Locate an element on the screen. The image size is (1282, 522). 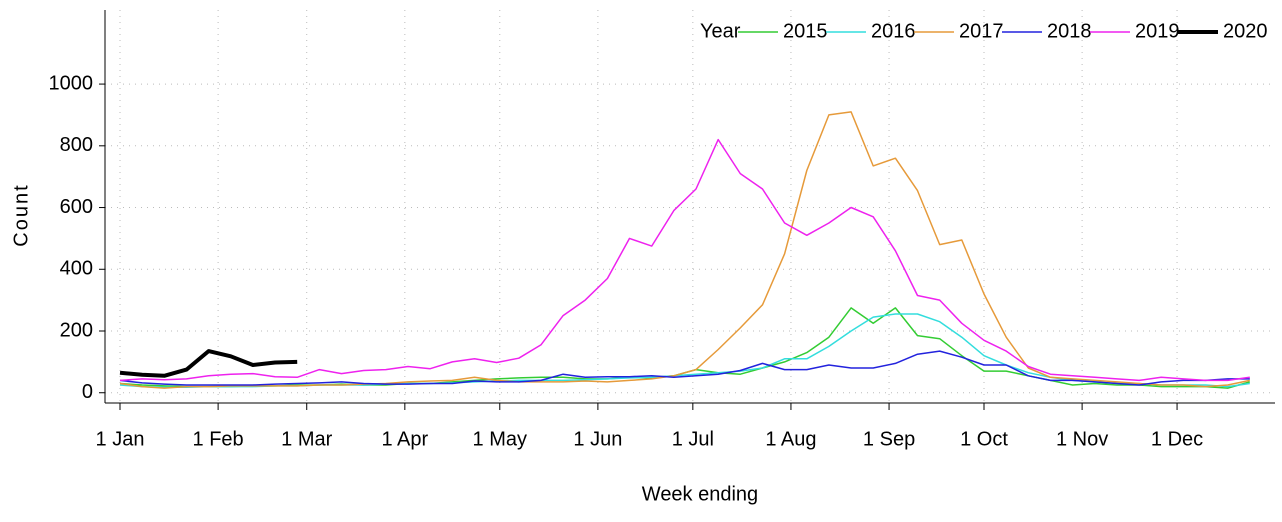
x-tick-label: 1 Dec is located at coordinates (1177, 439).